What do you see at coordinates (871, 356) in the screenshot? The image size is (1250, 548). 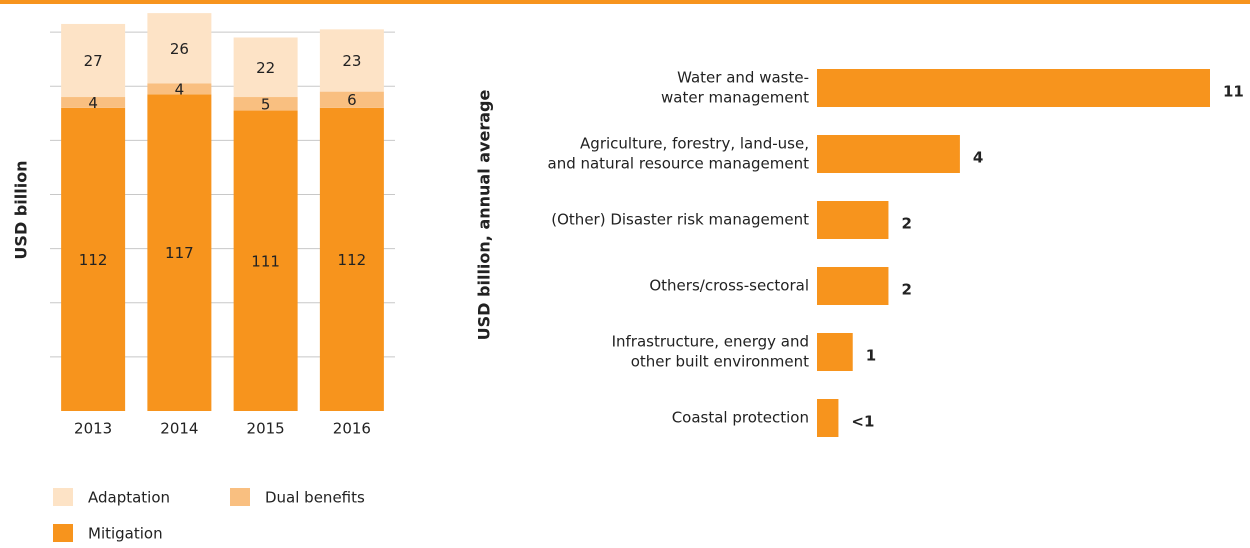 I see `data-label: 1` at bounding box center [871, 356].